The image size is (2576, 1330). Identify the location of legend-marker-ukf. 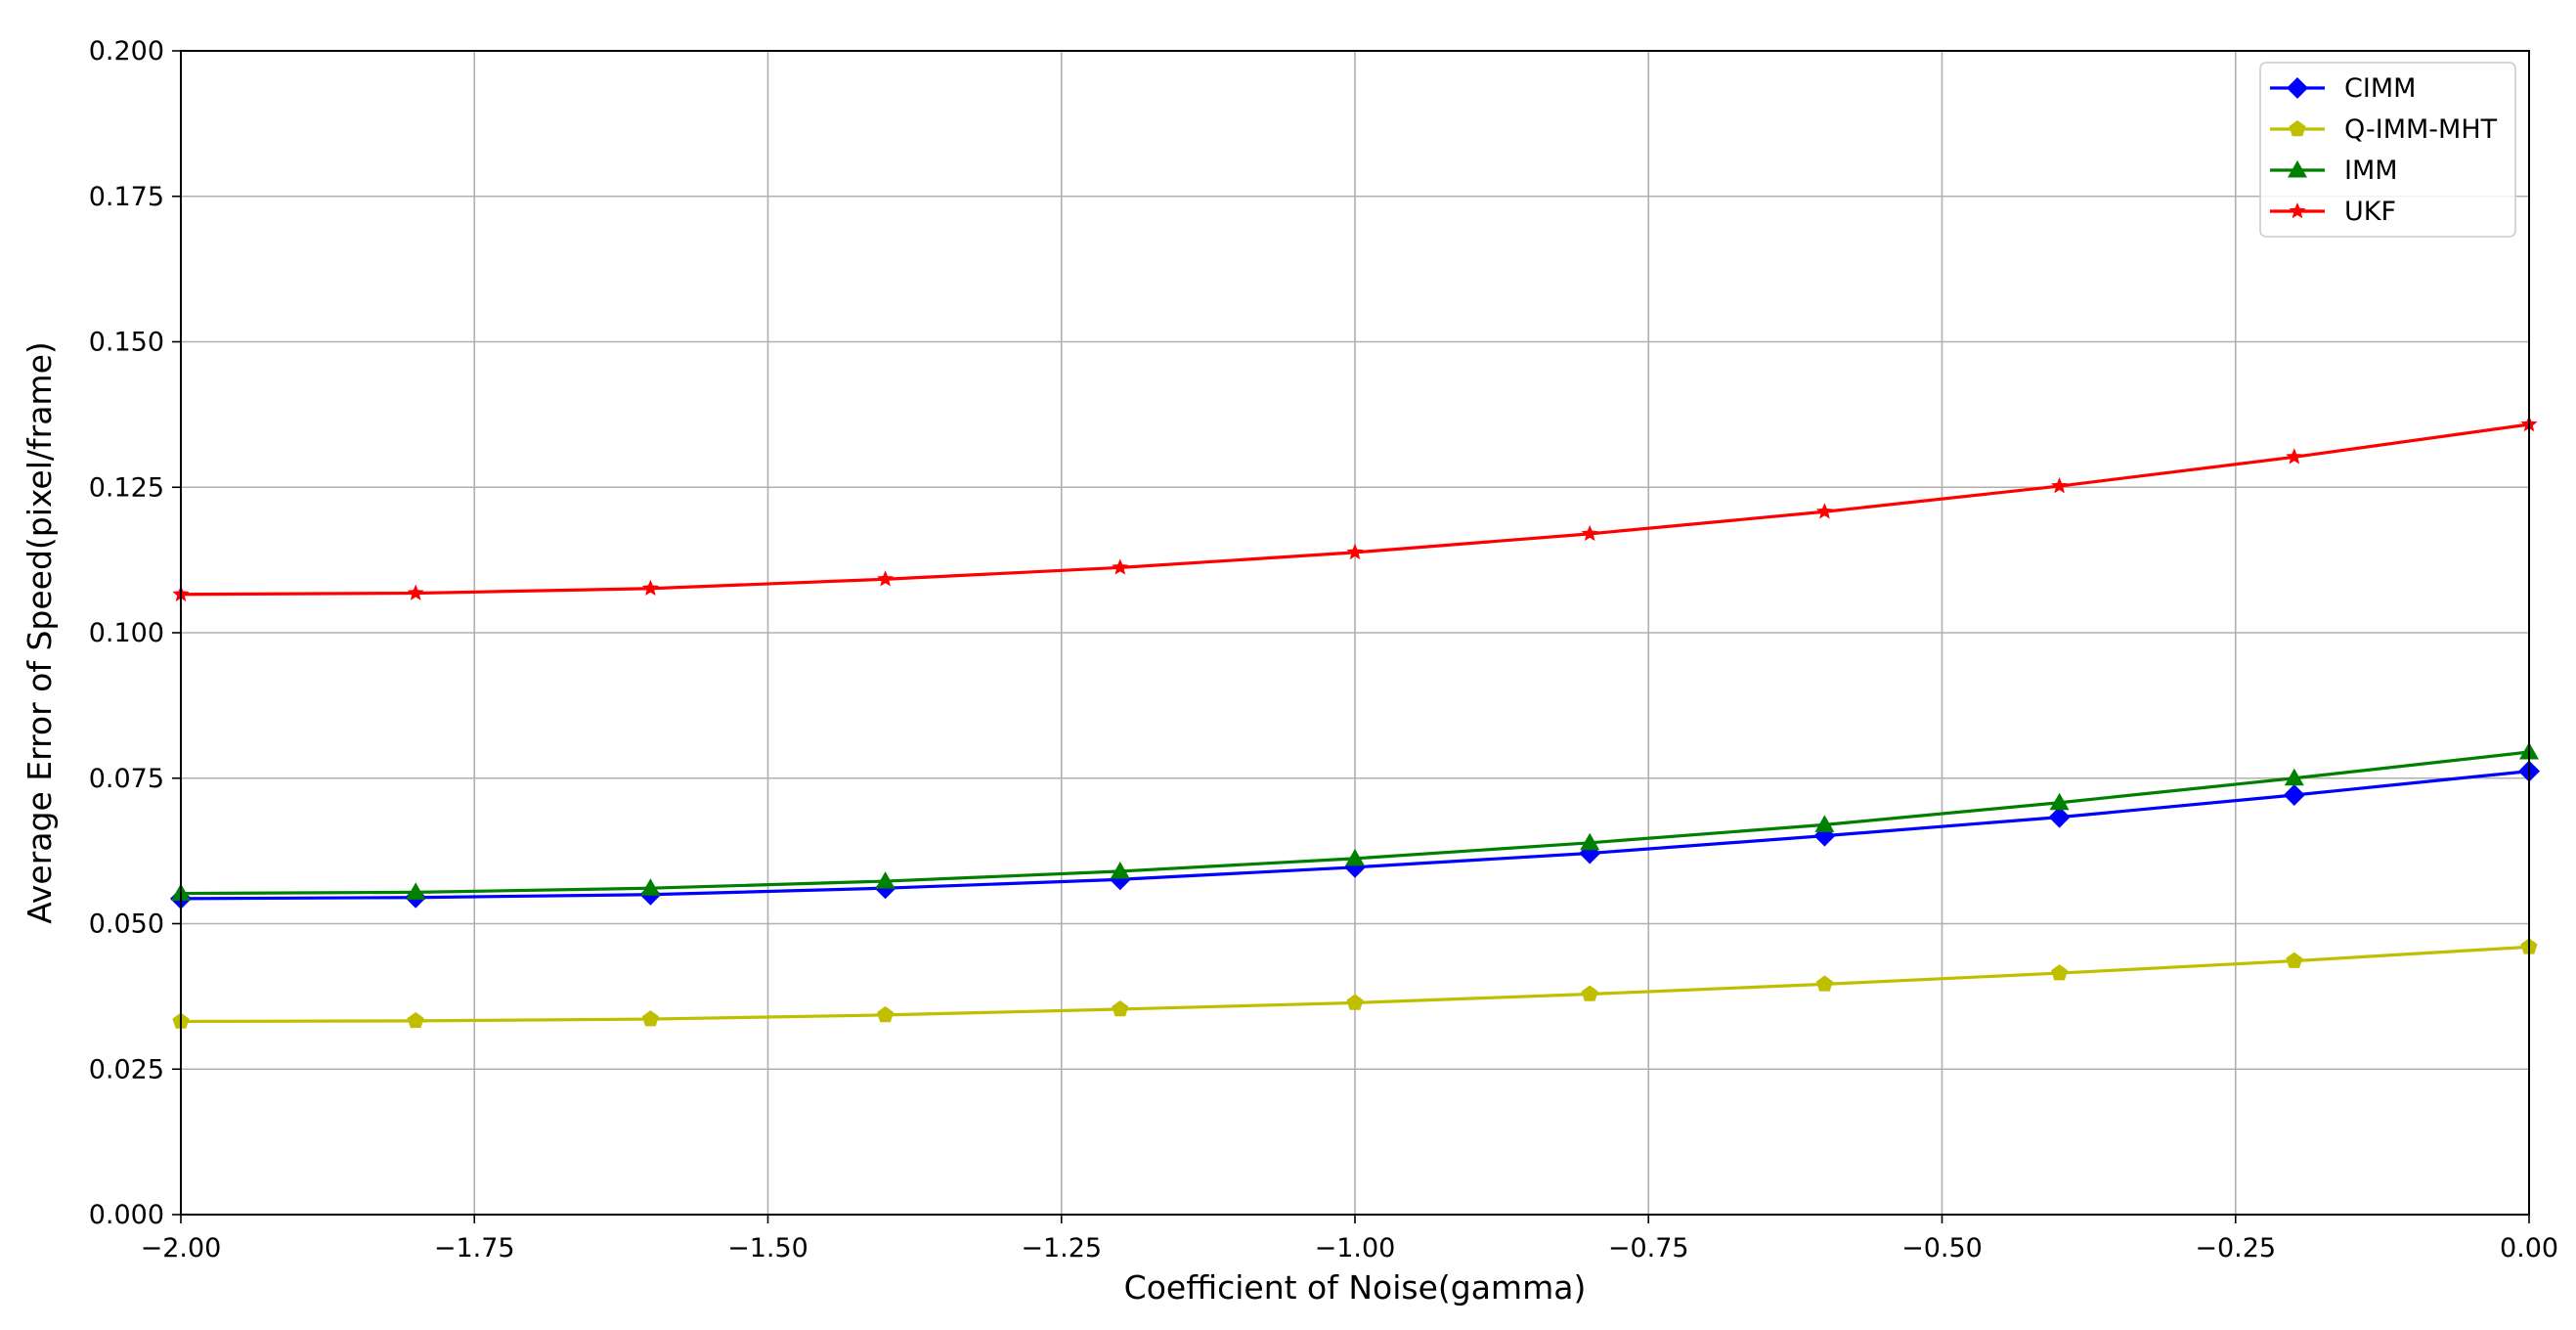
(2297, 210).